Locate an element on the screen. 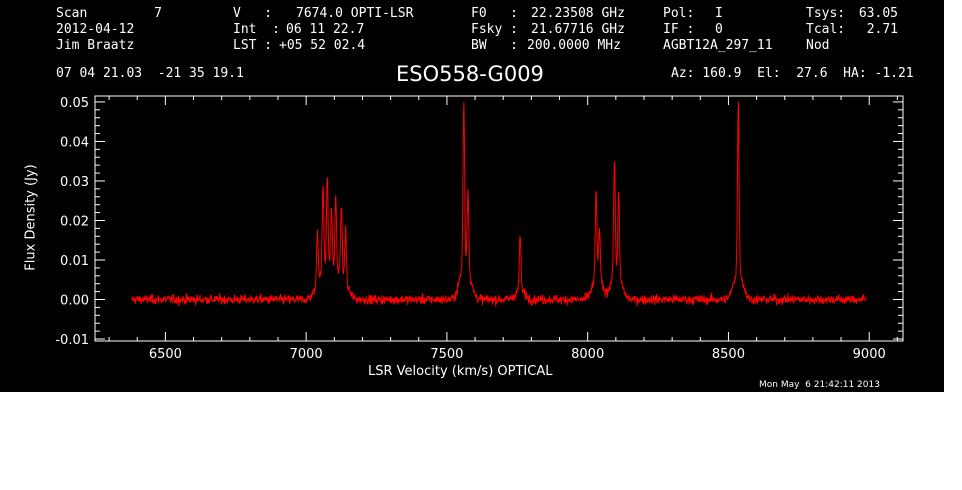  int-label: Int : is located at coordinates (256, 29).